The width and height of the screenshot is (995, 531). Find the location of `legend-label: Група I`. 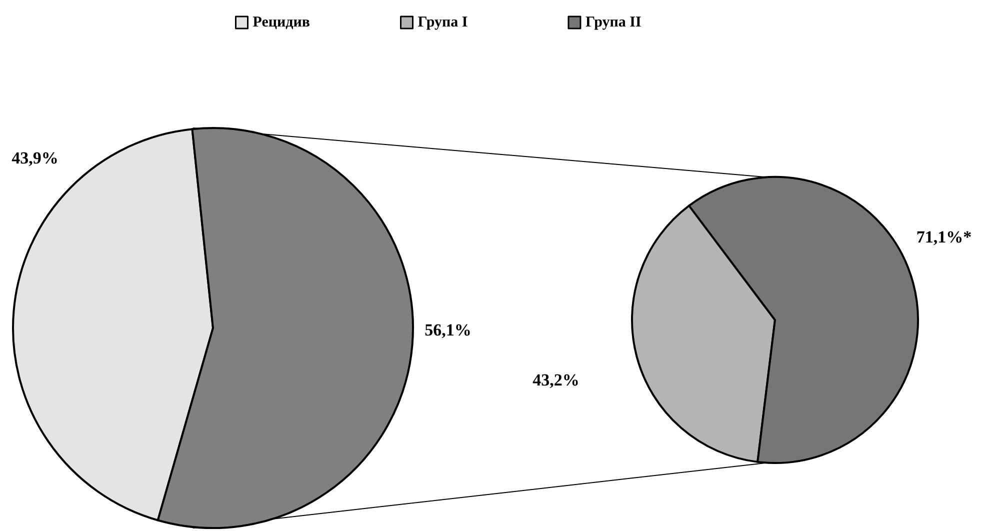

legend-label: Група I is located at coordinates (443, 22).